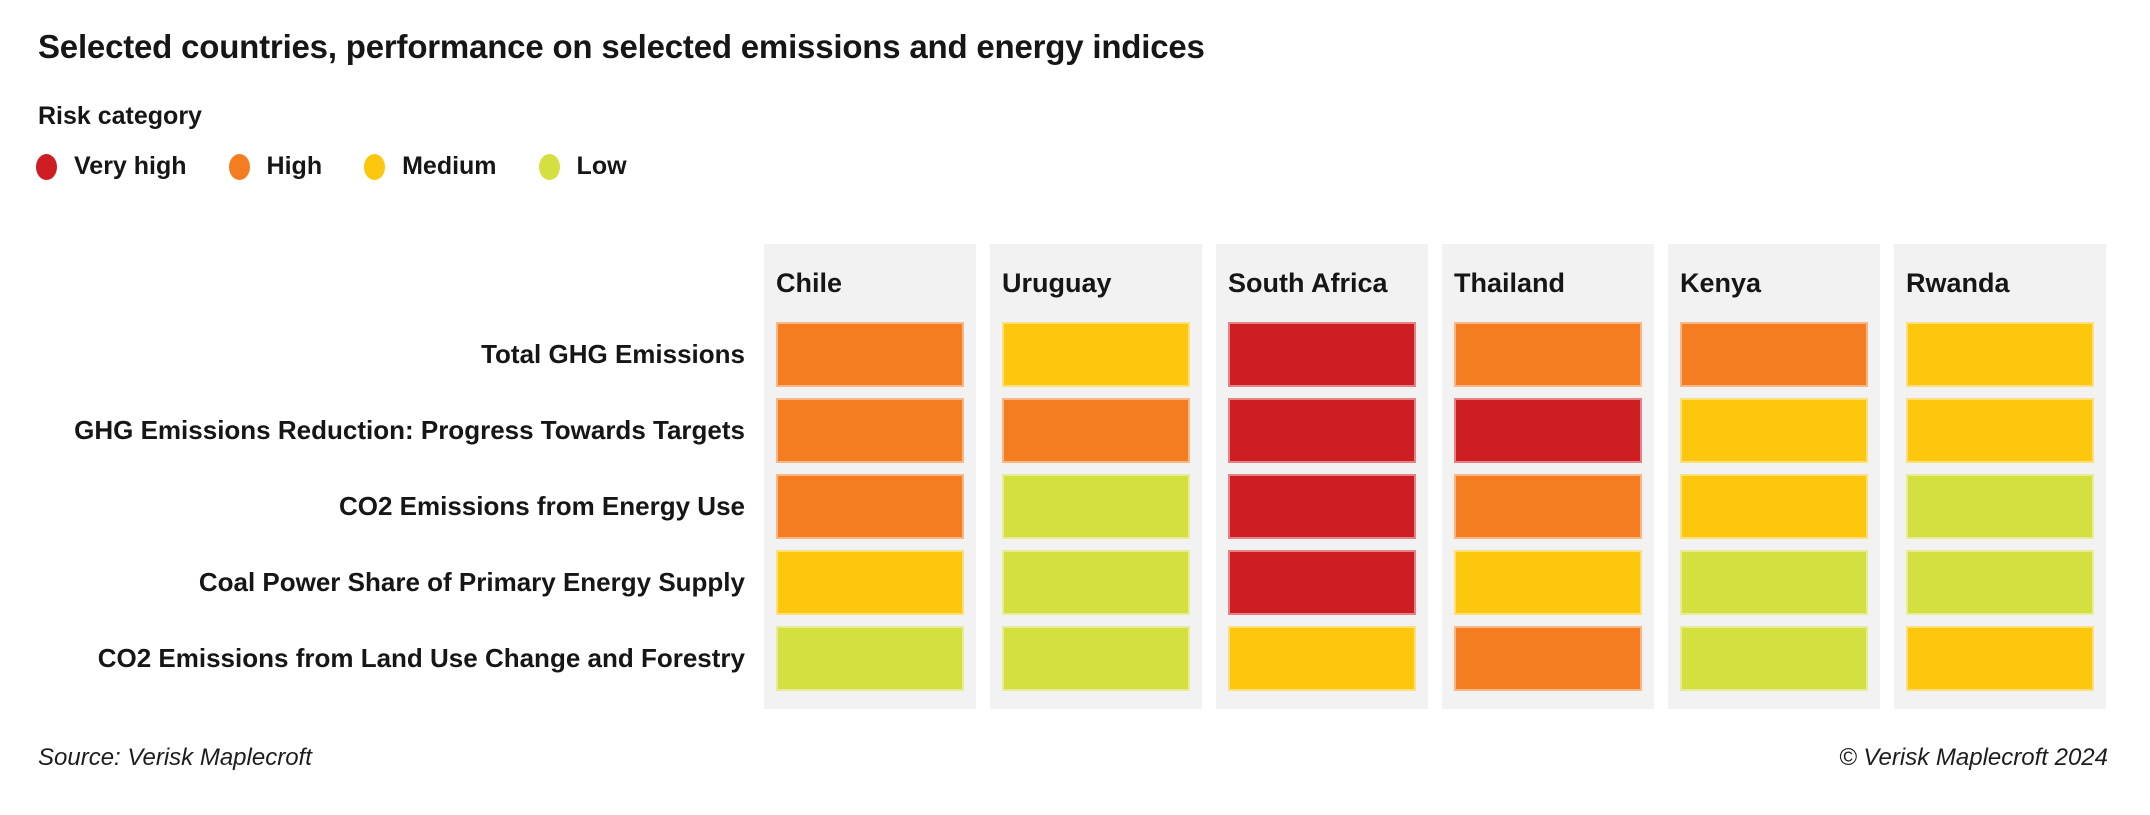 The image size is (2150, 815). I want to click on legend-item-very-high: Very high, so click(111, 166).